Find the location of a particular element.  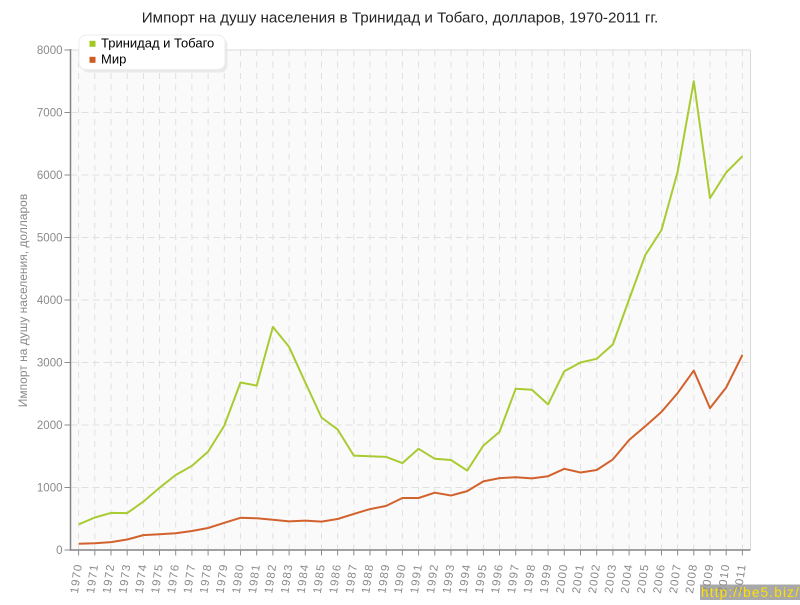

svg-text: 1984 is located at coordinates (304, 578).